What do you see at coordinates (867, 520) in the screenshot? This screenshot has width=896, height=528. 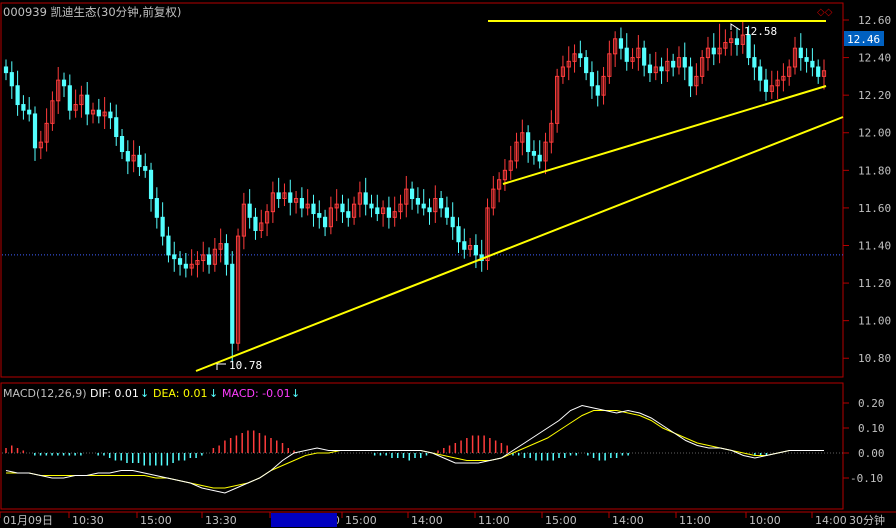 I see `period-label: 30分钟` at bounding box center [867, 520].